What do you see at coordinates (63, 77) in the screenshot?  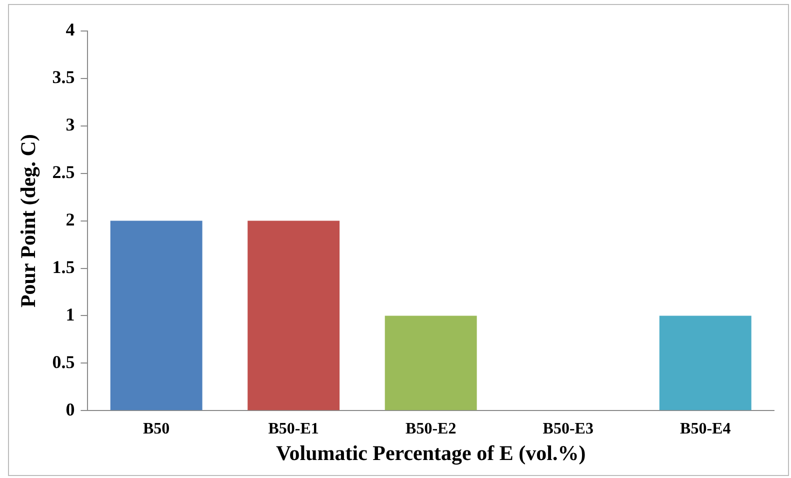 I see `y-tick-label: 3.5` at bounding box center [63, 77].